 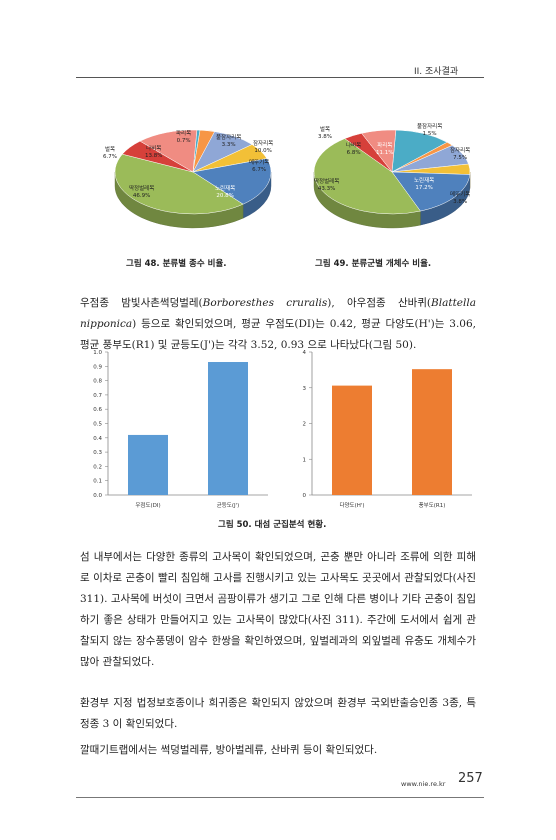 I want to click on bar-left-y-tick-label: 0.1, so click(x=97, y=482).